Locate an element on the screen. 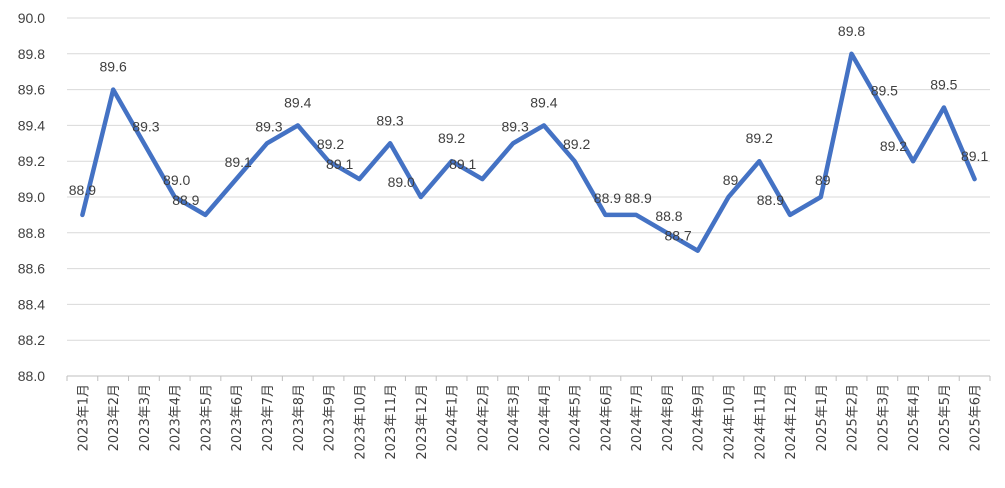  x-tick-label: 2023年6月 is located at coordinates (237, 417).